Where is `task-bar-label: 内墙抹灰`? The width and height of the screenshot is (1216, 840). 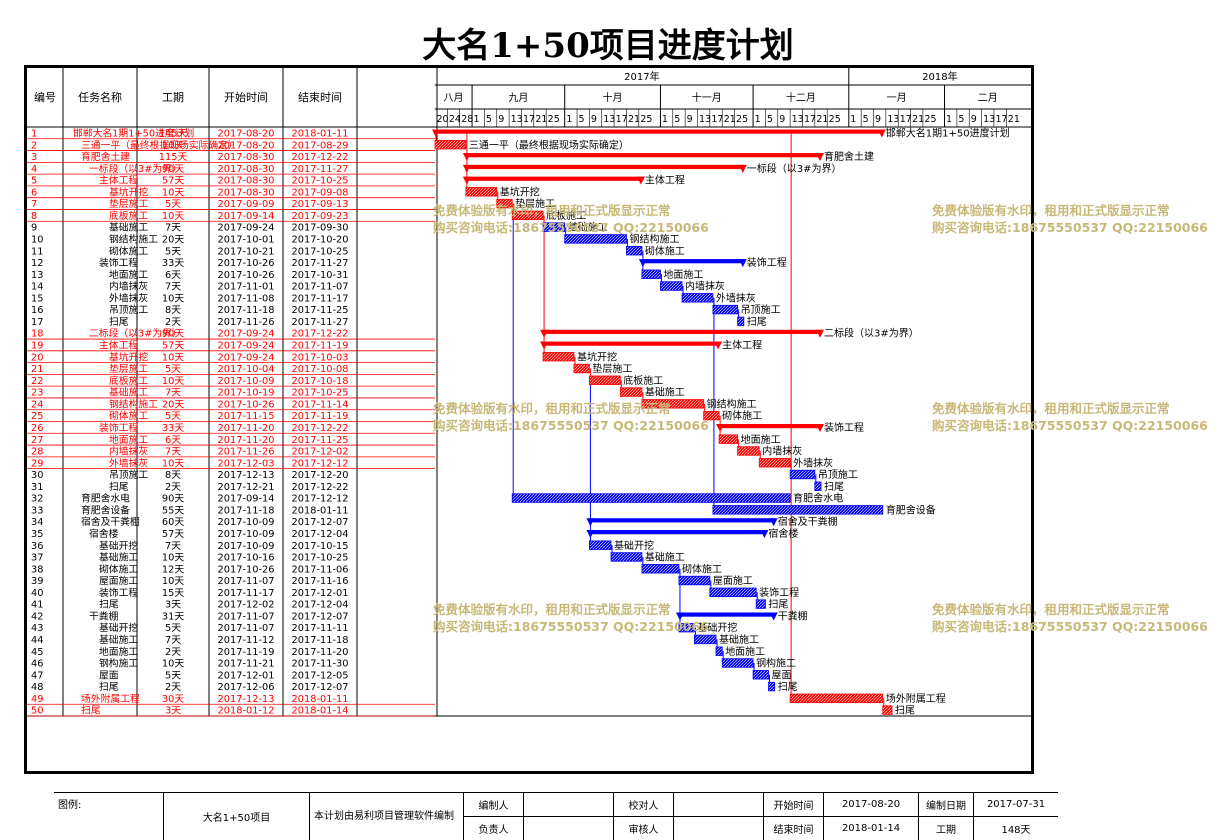 task-bar-label: 内墙抹灰 is located at coordinates (705, 286).